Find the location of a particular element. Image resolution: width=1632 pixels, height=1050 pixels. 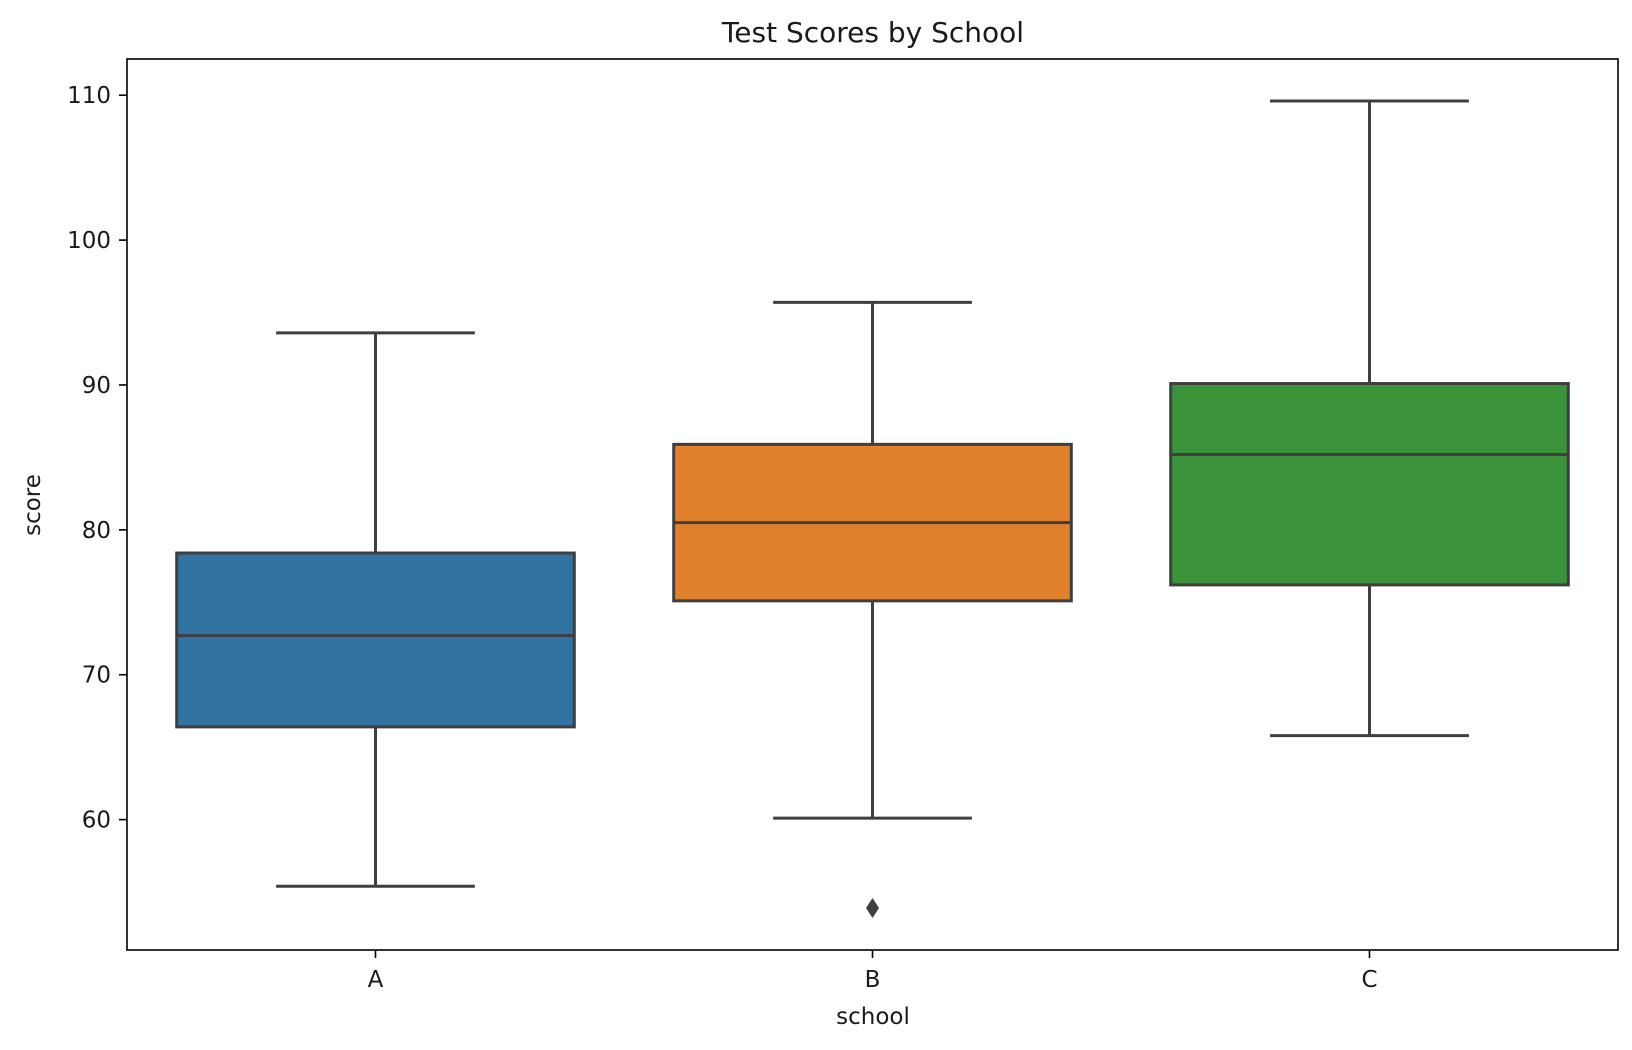

box-group-a is located at coordinates (375, 609).